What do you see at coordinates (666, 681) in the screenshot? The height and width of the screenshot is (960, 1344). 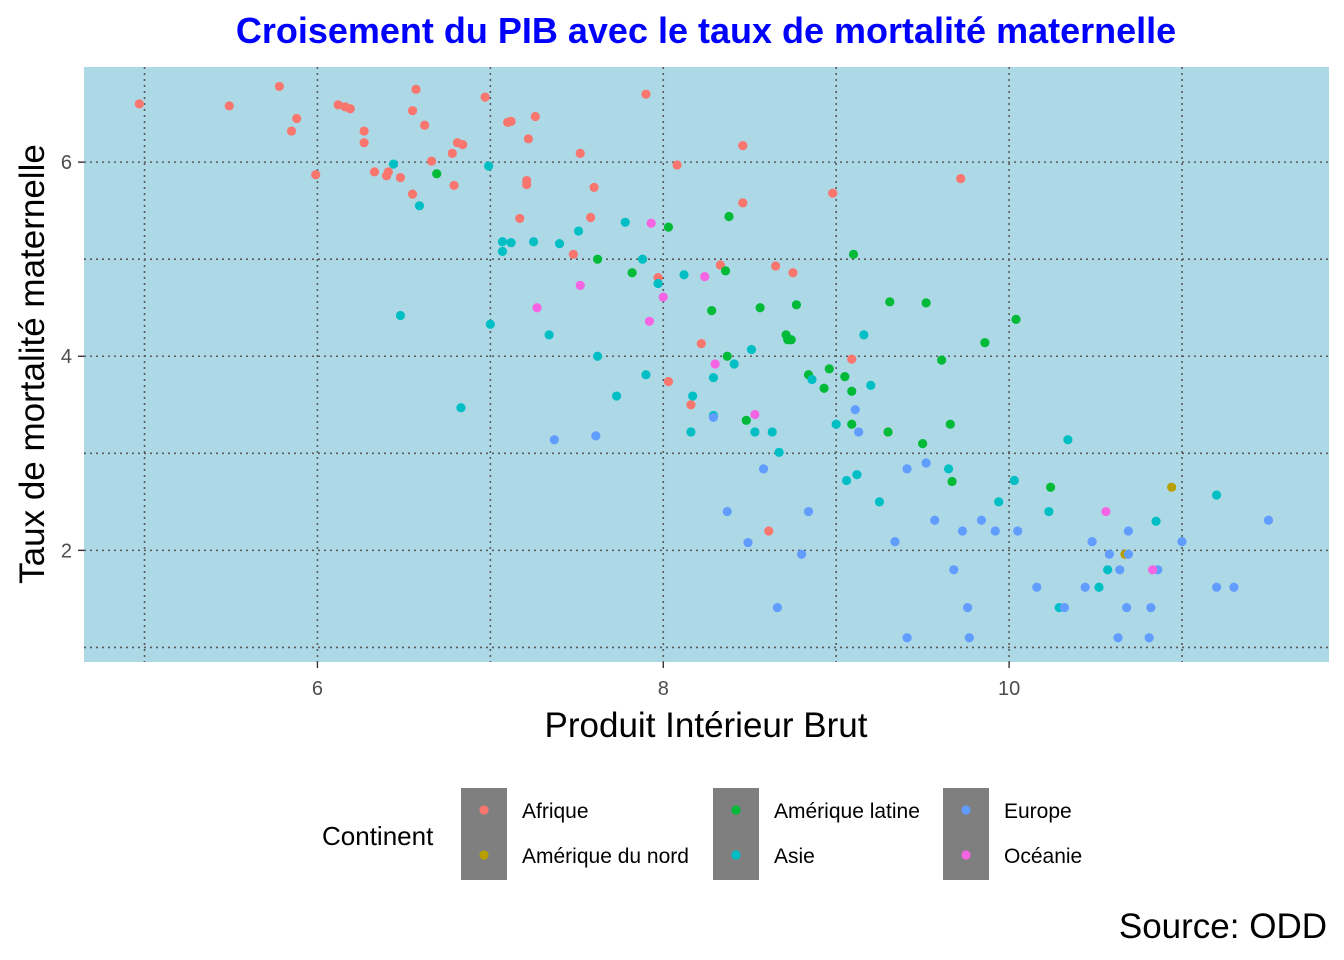 I see `x-axis-ticks: 6 8 10` at bounding box center [666, 681].